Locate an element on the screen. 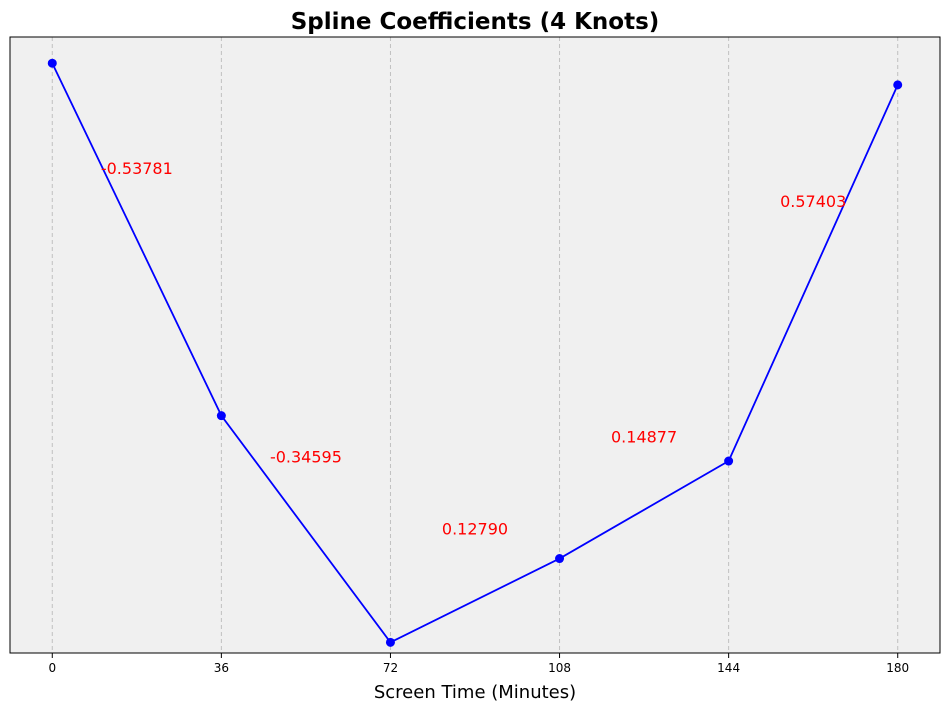 The image size is (950, 711). x-tick-label-108: 108 is located at coordinates (559, 668).